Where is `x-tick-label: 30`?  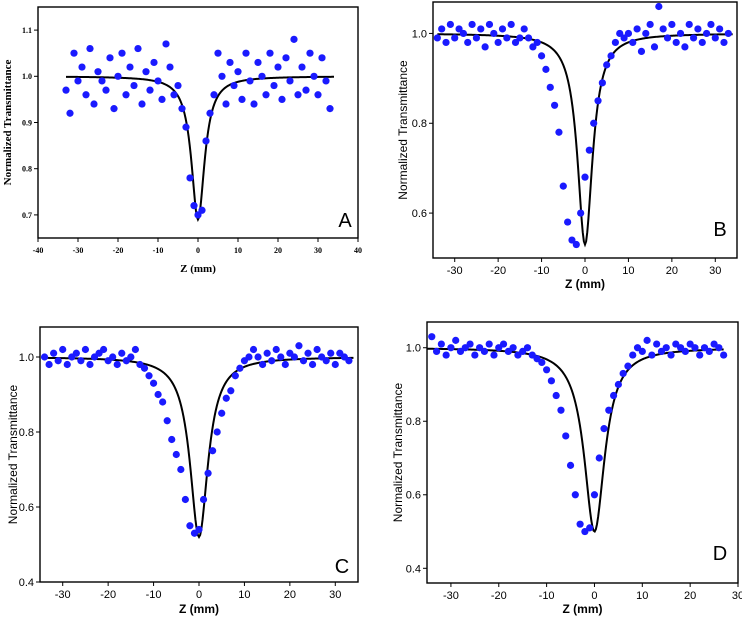
x-tick-label: 30 is located at coordinates (737, 596).